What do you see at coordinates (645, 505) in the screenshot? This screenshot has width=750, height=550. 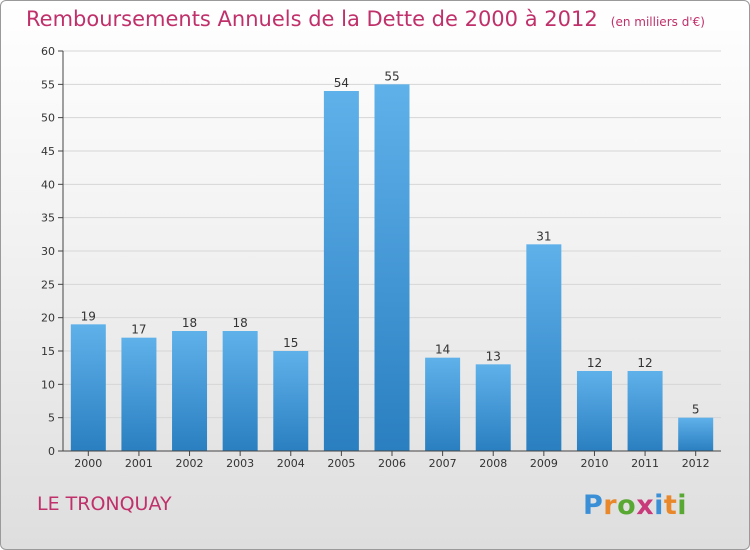 I see `logo-letter: x` at bounding box center [645, 505].